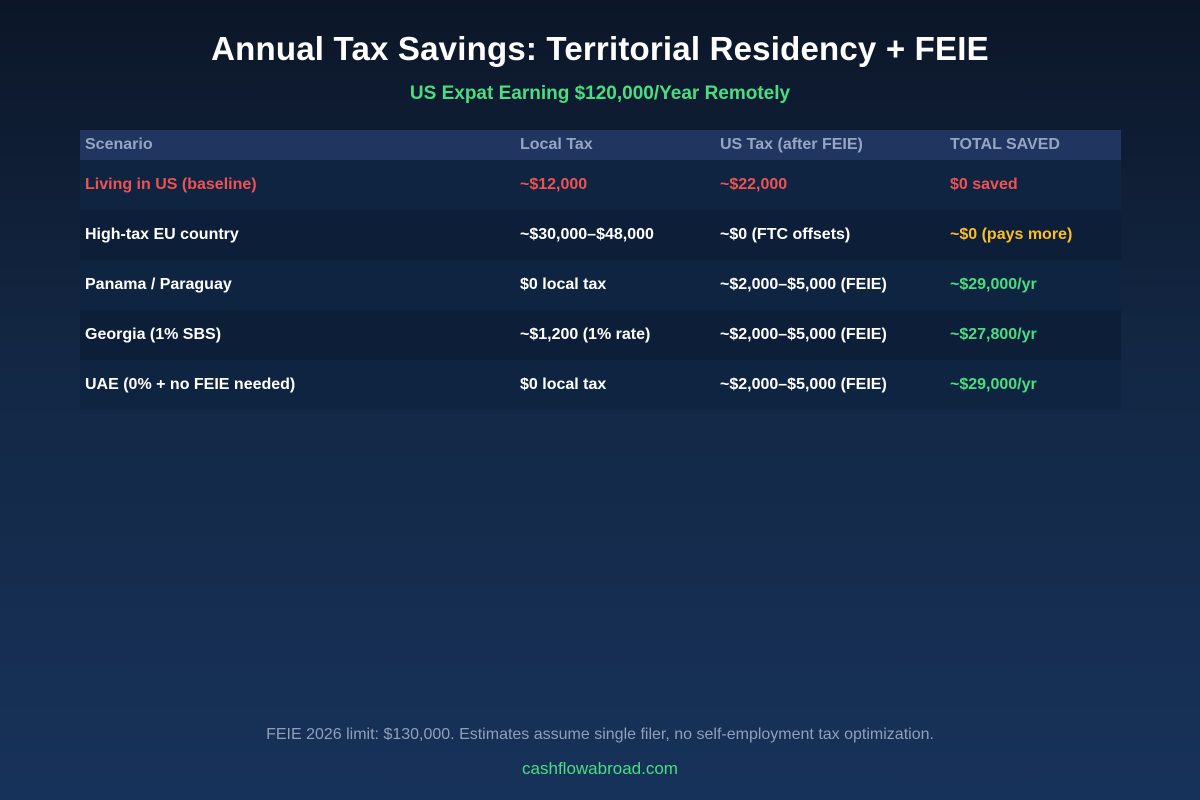 Image resolution: width=1200 pixels, height=800 pixels. Describe the element at coordinates (171, 184) in the screenshot. I see `scenario-cell: Living in US (baseline)` at that location.